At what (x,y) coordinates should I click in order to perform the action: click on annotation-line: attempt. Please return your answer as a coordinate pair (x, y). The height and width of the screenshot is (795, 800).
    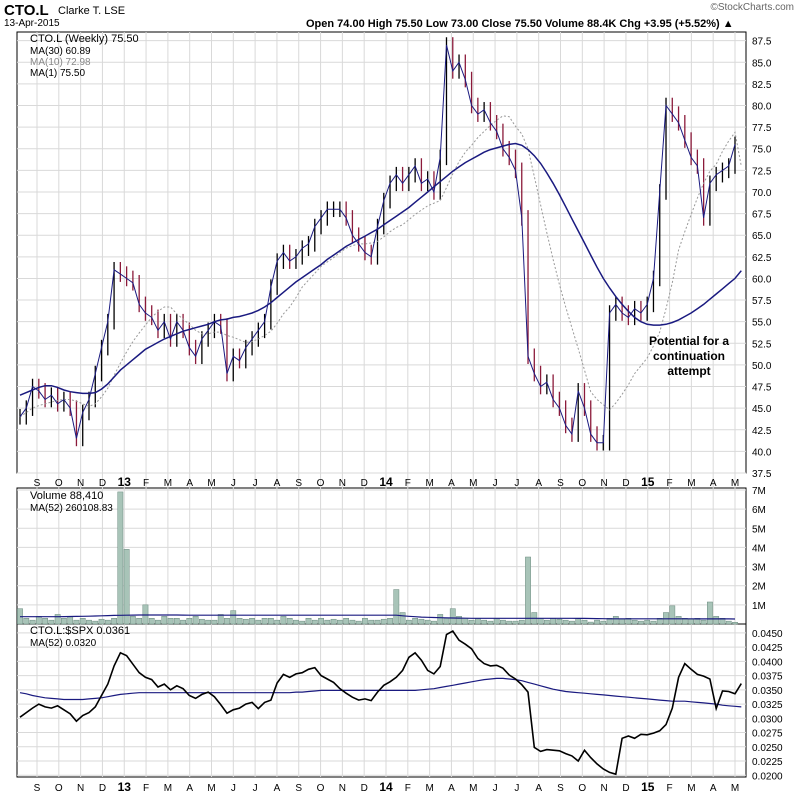
    Looking at the image, I should click on (688, 371).